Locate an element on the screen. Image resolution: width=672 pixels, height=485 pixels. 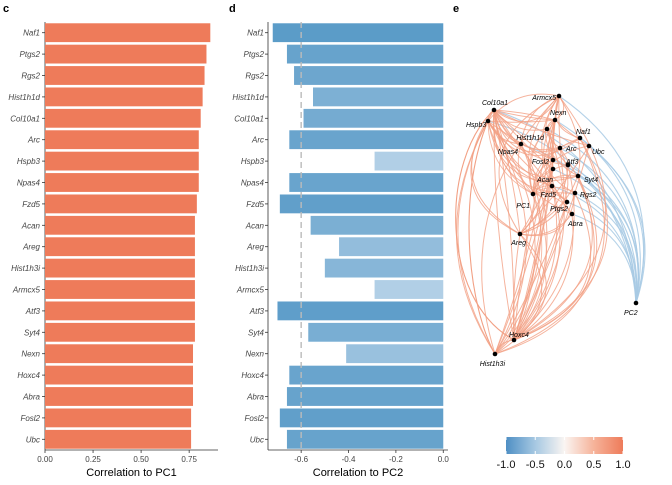
bar-nexn is located at coordinates (395, 354).